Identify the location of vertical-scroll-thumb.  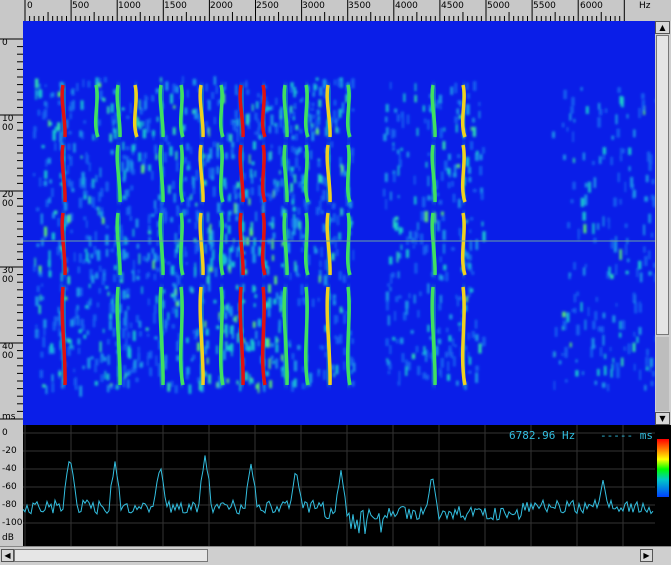
(662, 185).